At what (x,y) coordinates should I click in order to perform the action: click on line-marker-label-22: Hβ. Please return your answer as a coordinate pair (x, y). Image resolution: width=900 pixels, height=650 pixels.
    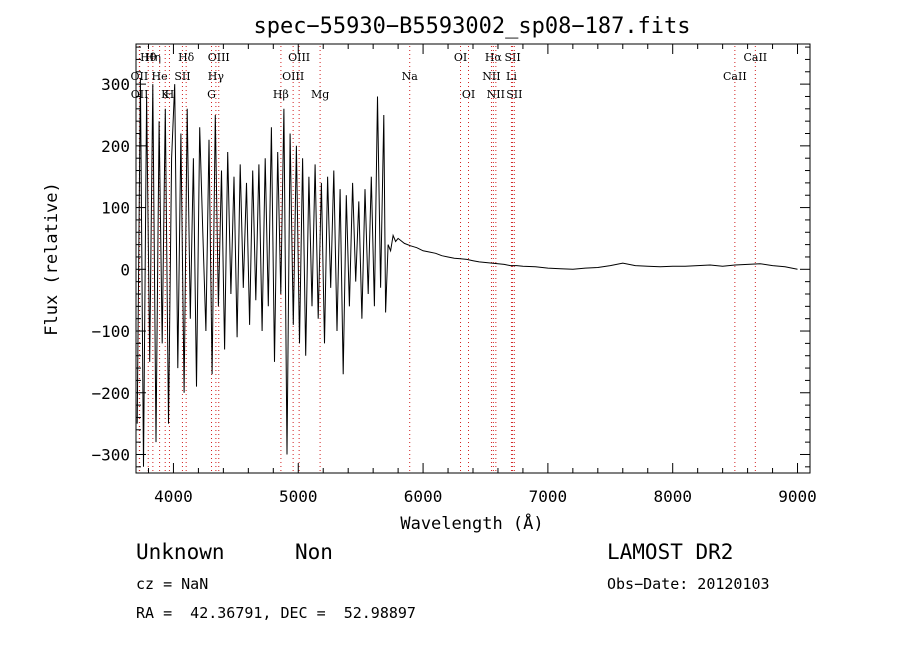
    Looking at the image, I should click on (281, 94).